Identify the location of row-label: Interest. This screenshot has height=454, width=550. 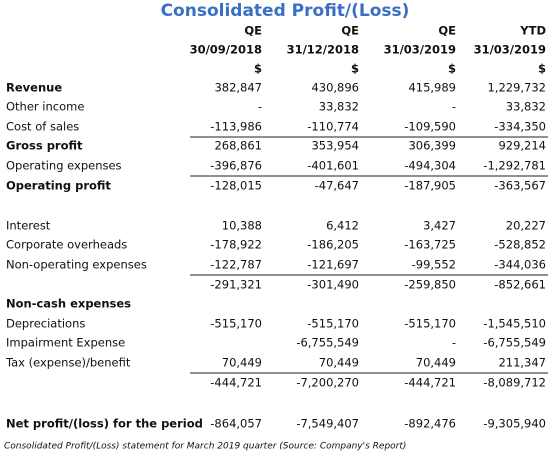
(28, 226).